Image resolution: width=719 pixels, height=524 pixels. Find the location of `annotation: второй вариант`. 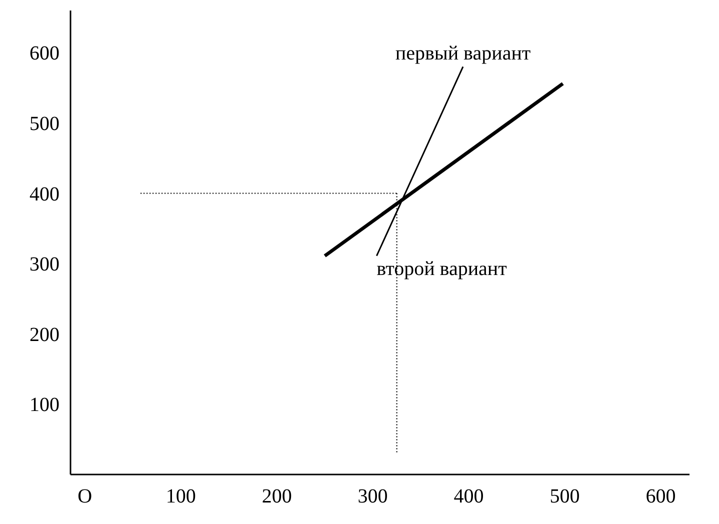

annotation: второй вариант is located at coordinates (442, 269).